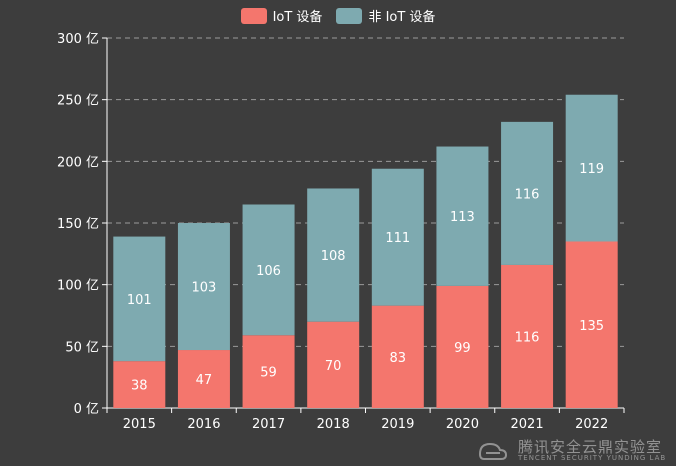  I want to click on data-label: 47, so click(204, 380).